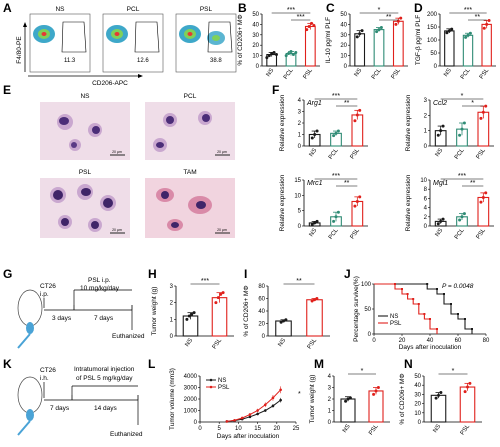  What do you see at coordinates (24, 341) in the screenshot?
I see `mouse-tail-line` at bounding box center [24, 341].